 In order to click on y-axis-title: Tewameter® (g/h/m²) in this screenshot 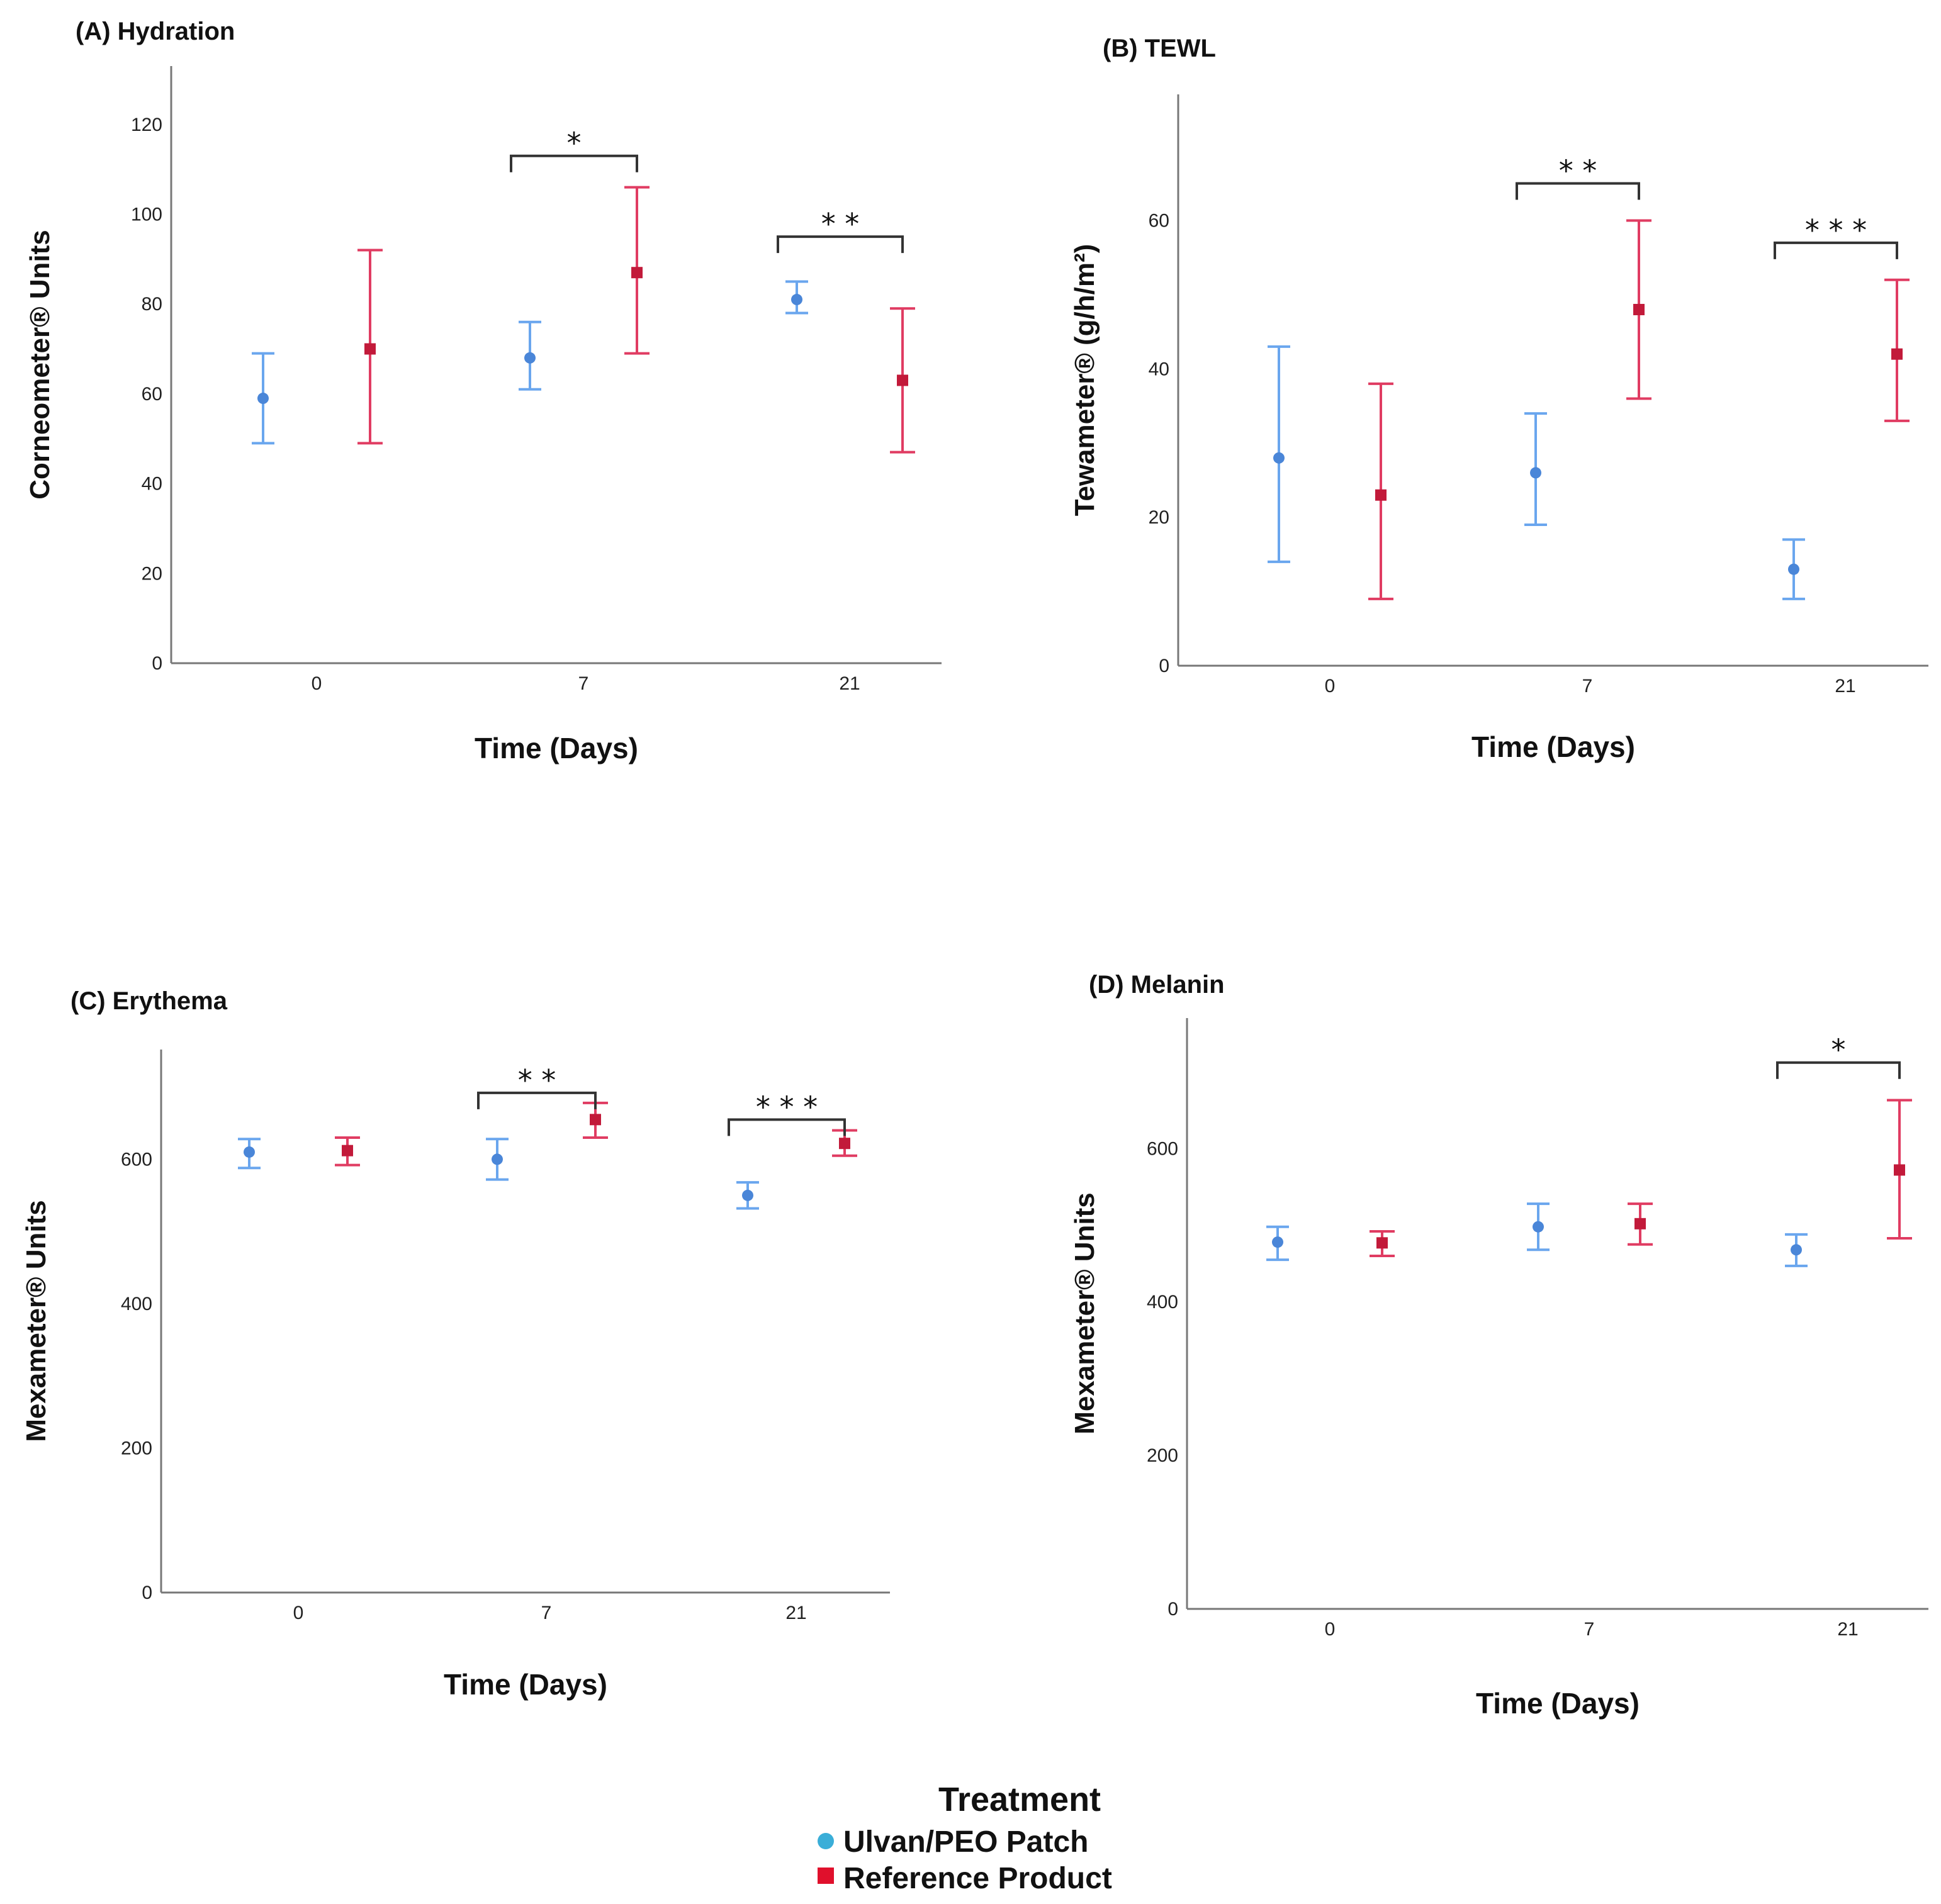, I will do `click(1084, 380)`.